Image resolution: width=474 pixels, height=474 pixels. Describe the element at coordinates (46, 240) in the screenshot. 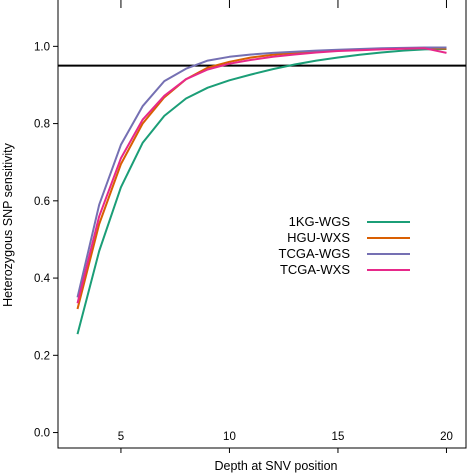

I see `y-axis: 0.0 0.2 0.4 0.6 0.8 1.0` at that location.